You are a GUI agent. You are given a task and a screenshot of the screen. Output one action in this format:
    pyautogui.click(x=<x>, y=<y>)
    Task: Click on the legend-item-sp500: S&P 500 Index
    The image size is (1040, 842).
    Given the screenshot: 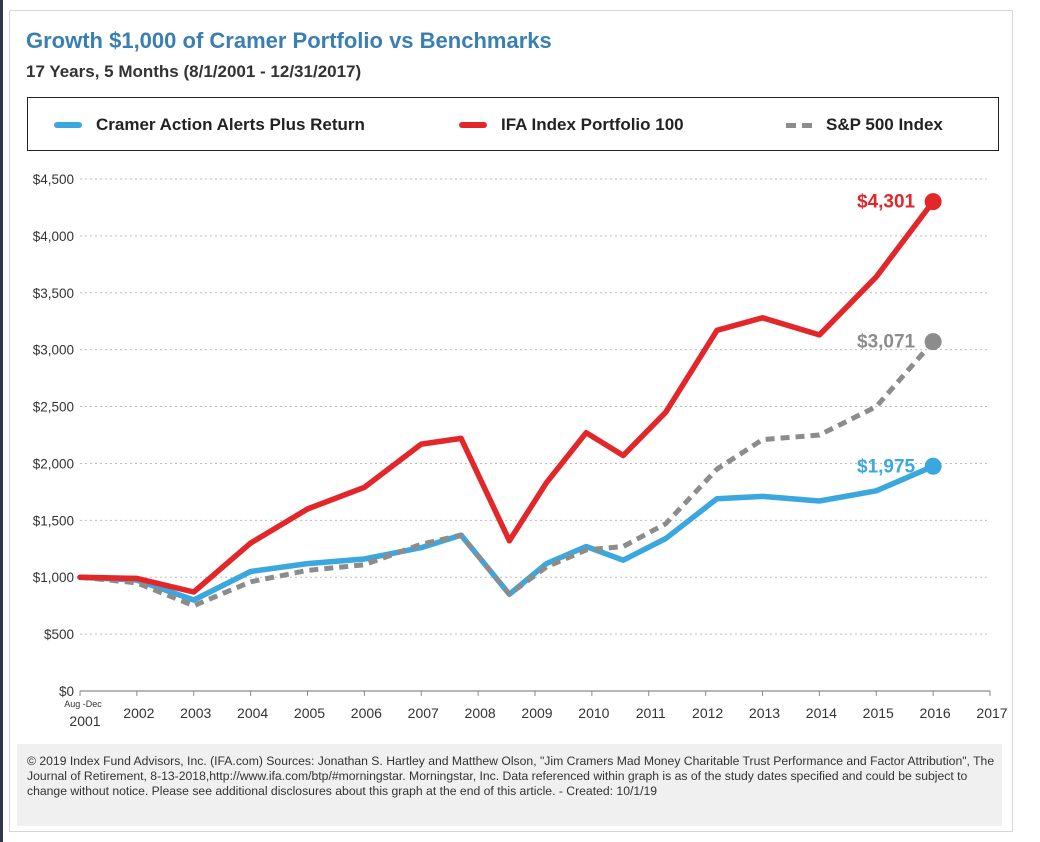 What is the action you would take?
    pyautogui.click(x=864, y=125)
    